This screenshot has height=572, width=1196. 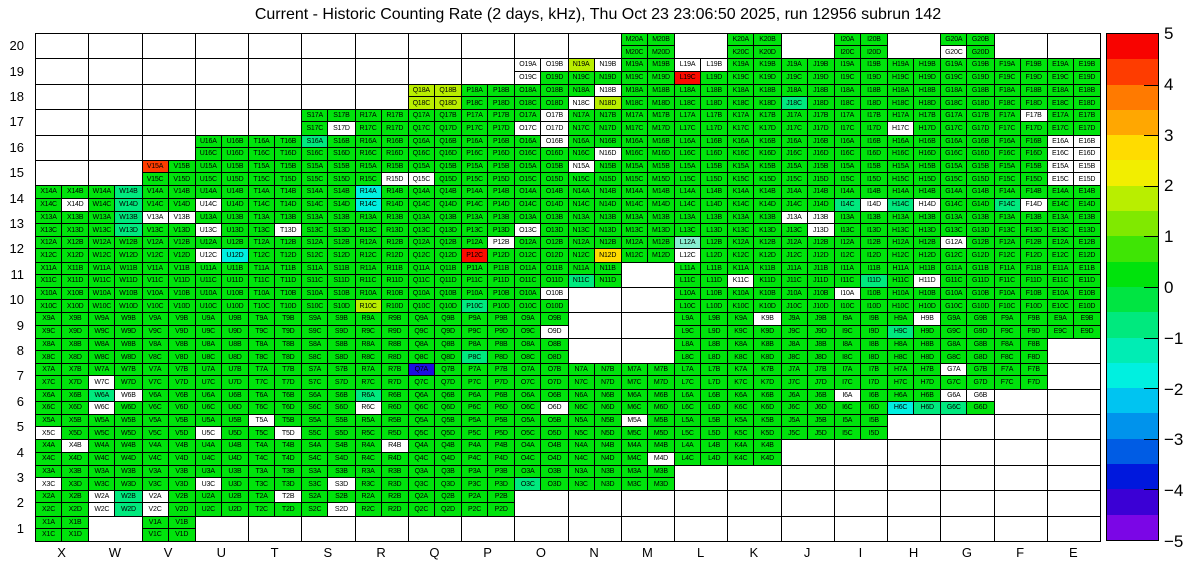 What do you see at coordinates (155, 471) in the screenshot?
I see `cell-V3A: V3A` at bounding box center [155, 471].